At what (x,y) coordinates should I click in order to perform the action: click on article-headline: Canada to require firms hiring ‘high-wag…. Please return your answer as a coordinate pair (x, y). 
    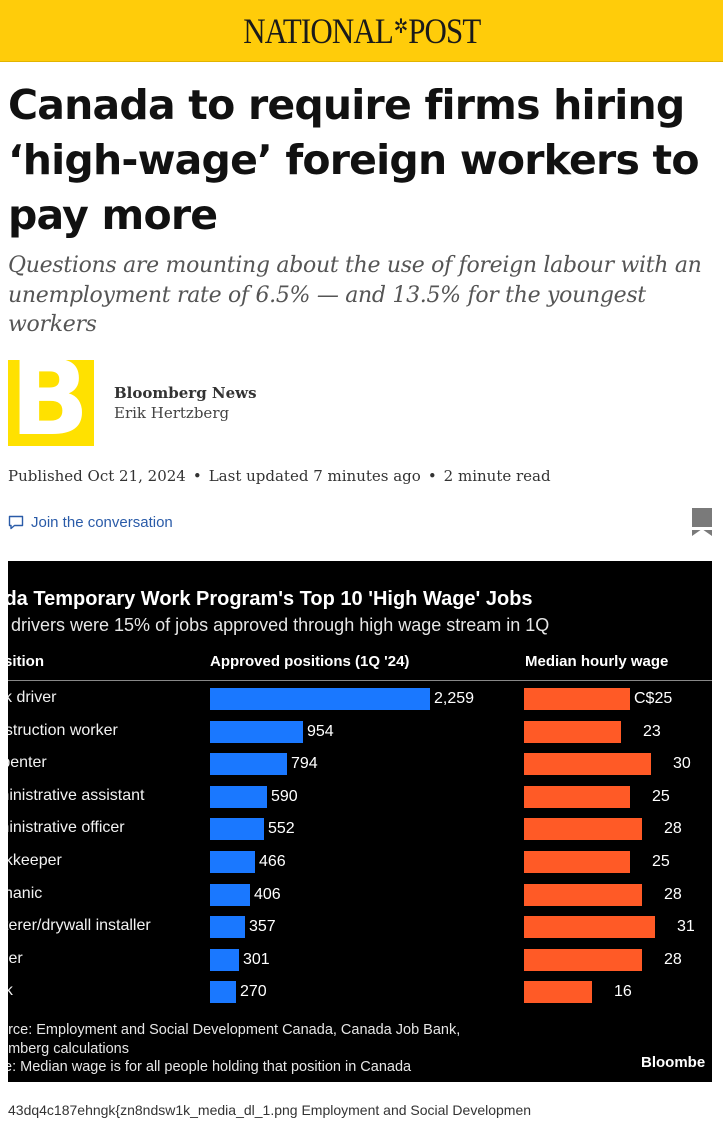
    Looking at the image, I should click on (354, 160).